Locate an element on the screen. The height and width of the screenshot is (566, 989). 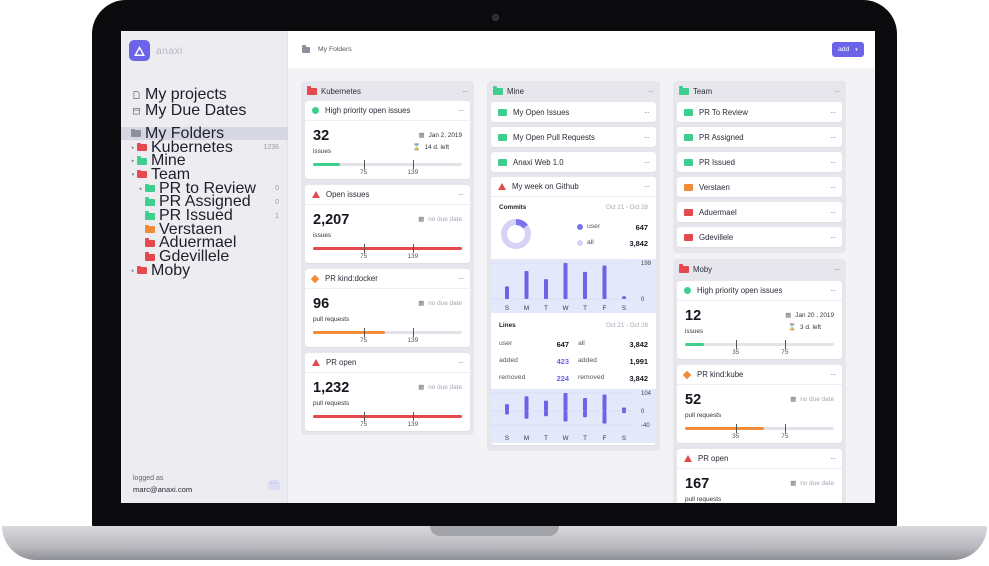
add-button: add ▾ is located at coordinates (848, 49).